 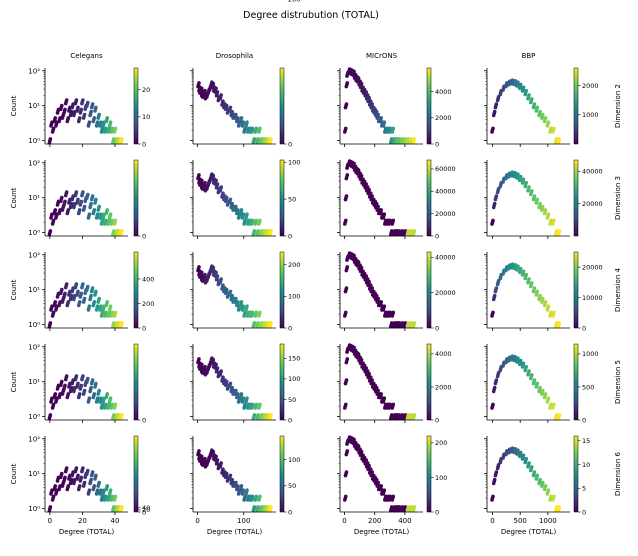 I want to click on colorbar-tick-label: 500, so click(x=588, y=387).